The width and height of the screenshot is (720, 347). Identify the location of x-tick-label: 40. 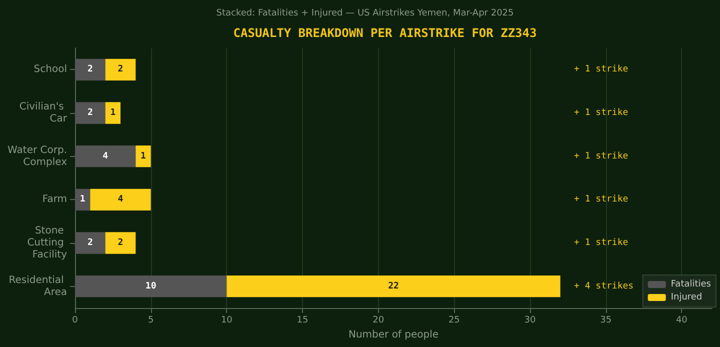
(682, 321).